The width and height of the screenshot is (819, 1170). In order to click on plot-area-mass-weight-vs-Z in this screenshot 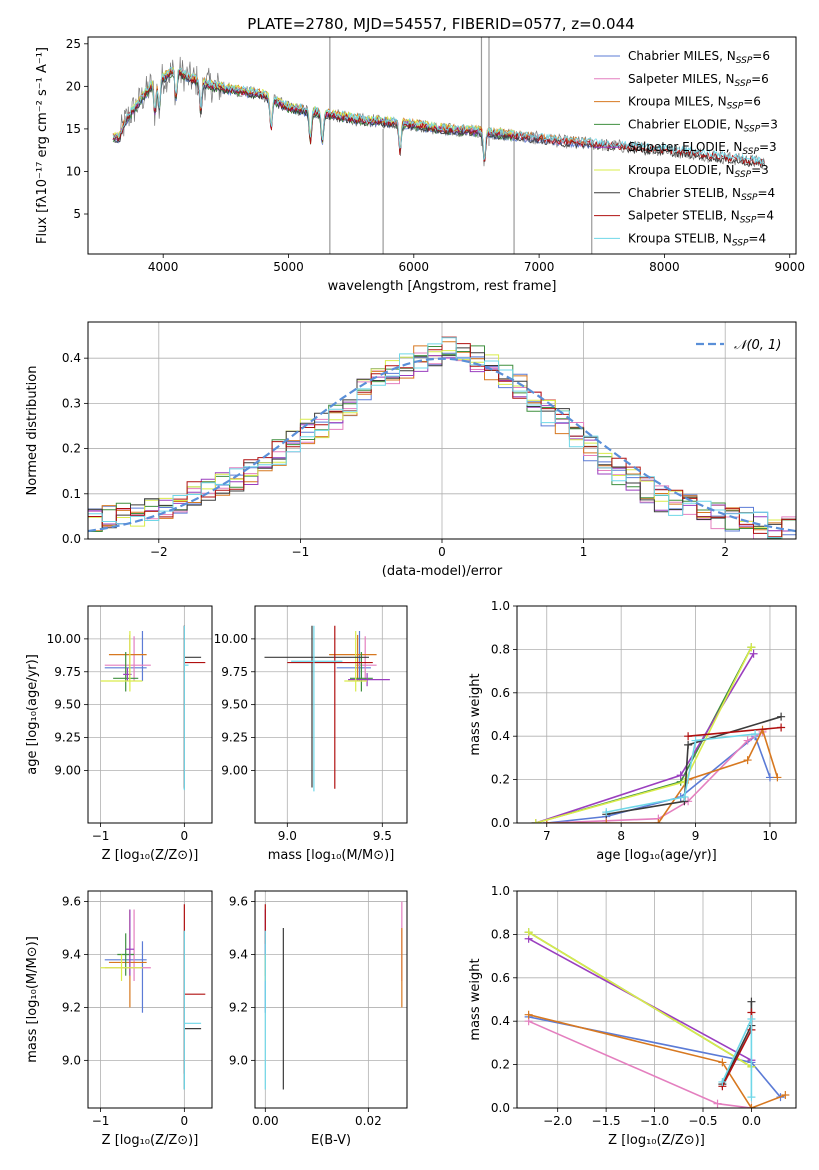, I will do `click(657, 1018)`.